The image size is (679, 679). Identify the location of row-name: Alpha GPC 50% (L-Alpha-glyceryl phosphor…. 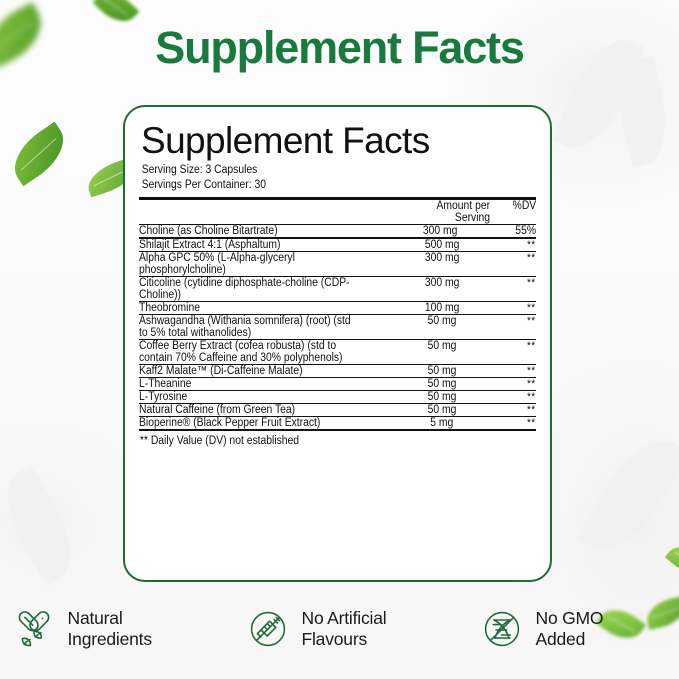
(217, 264).